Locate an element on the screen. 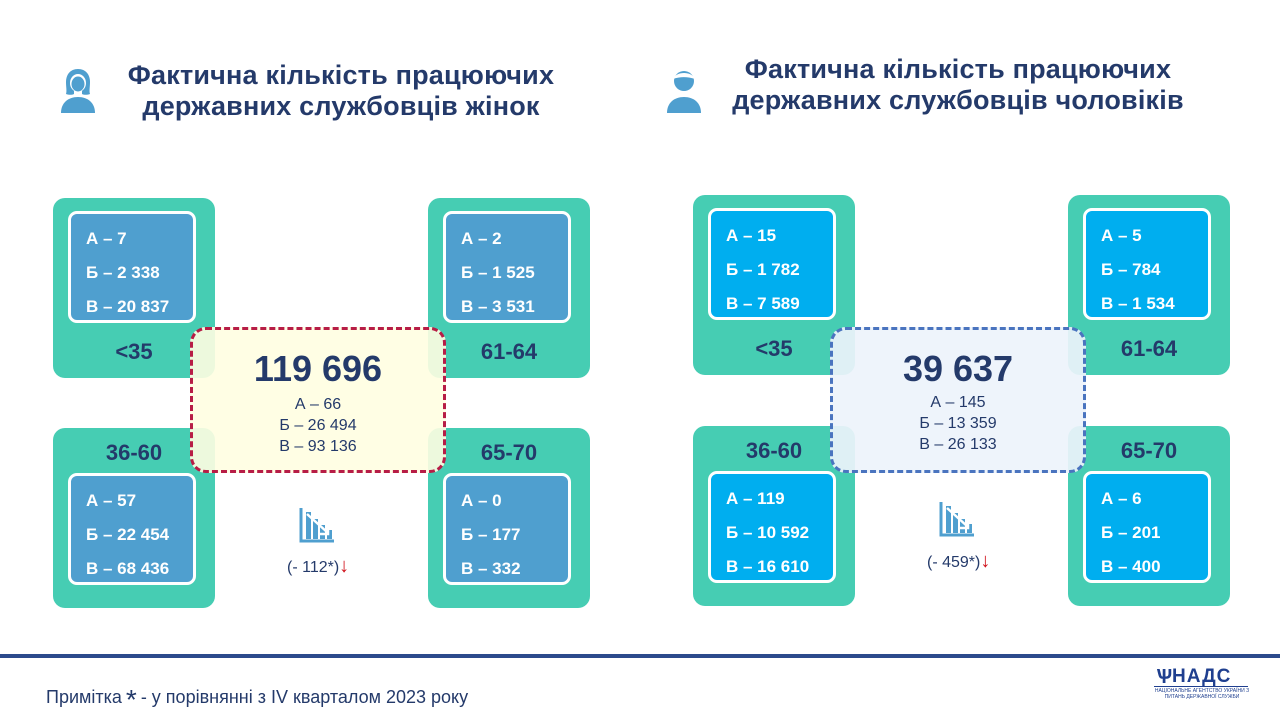 The height and width of the screenshot is (719, 1280). trident-icon: Ѱ is located at coordinates (1164, 677).